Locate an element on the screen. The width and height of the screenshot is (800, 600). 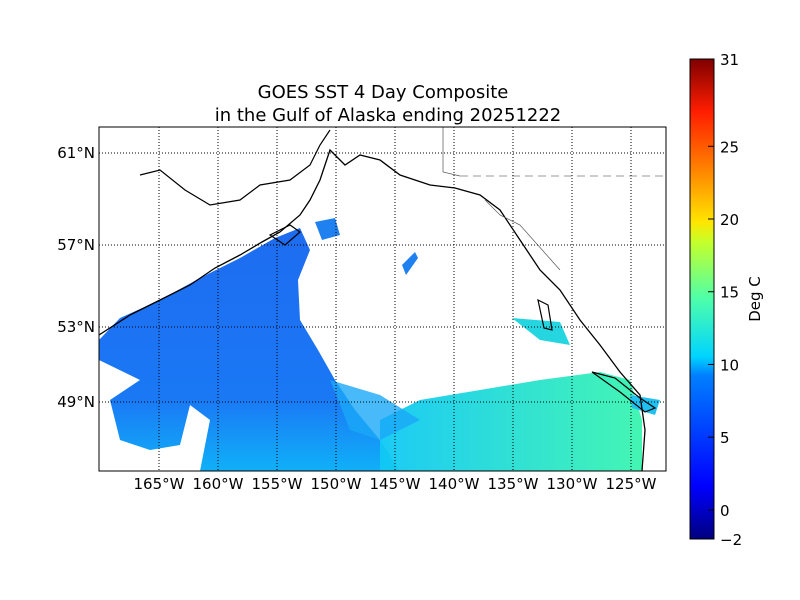
colorbar-tick-label: 10 is located at coordinates (729, 365).